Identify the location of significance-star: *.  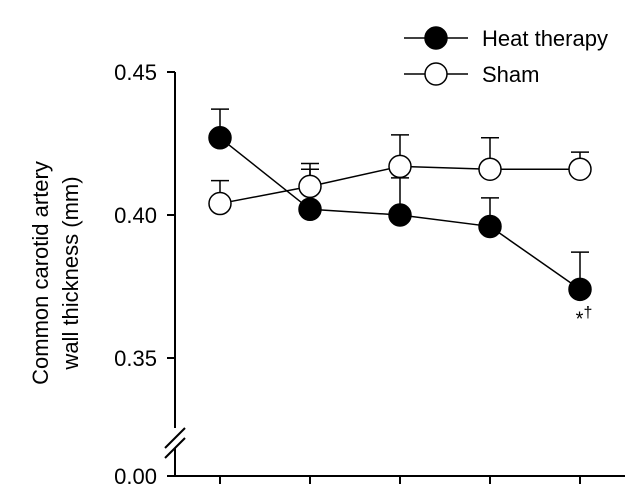
(580, 319).